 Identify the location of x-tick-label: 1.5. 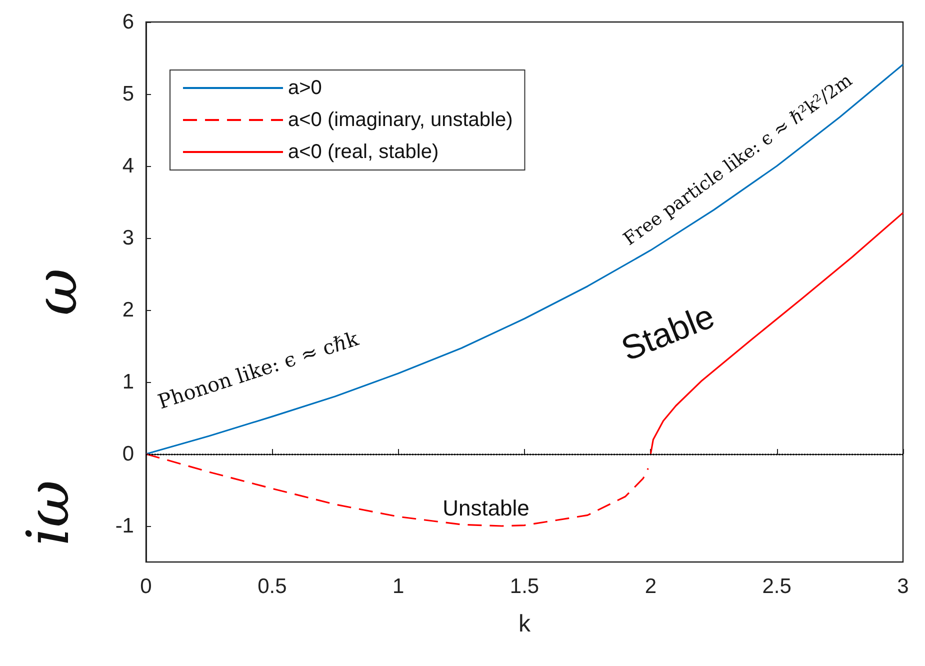
(525, 586).